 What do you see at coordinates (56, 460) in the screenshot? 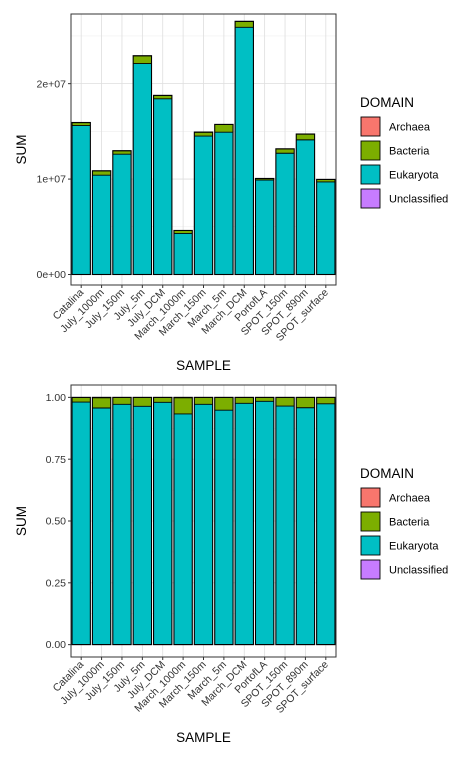
I see `y-tick-label: 0.75` at bounding box center [56, 460].